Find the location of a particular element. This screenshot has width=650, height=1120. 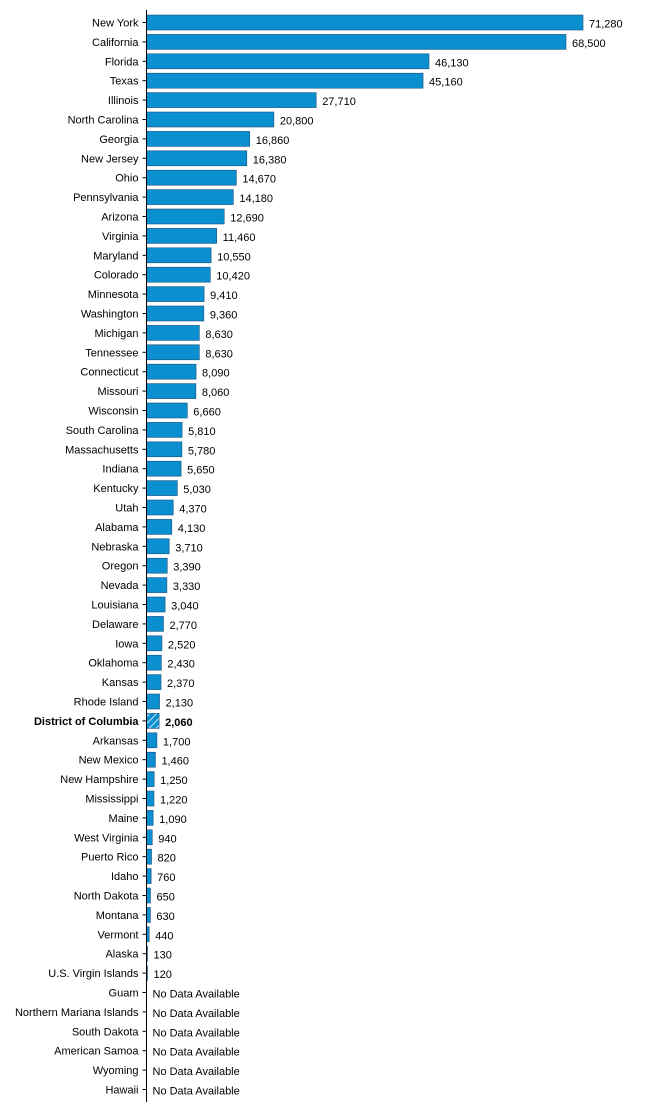

category-label-connecticut: Connecticut is located at coordinates (109, 373).